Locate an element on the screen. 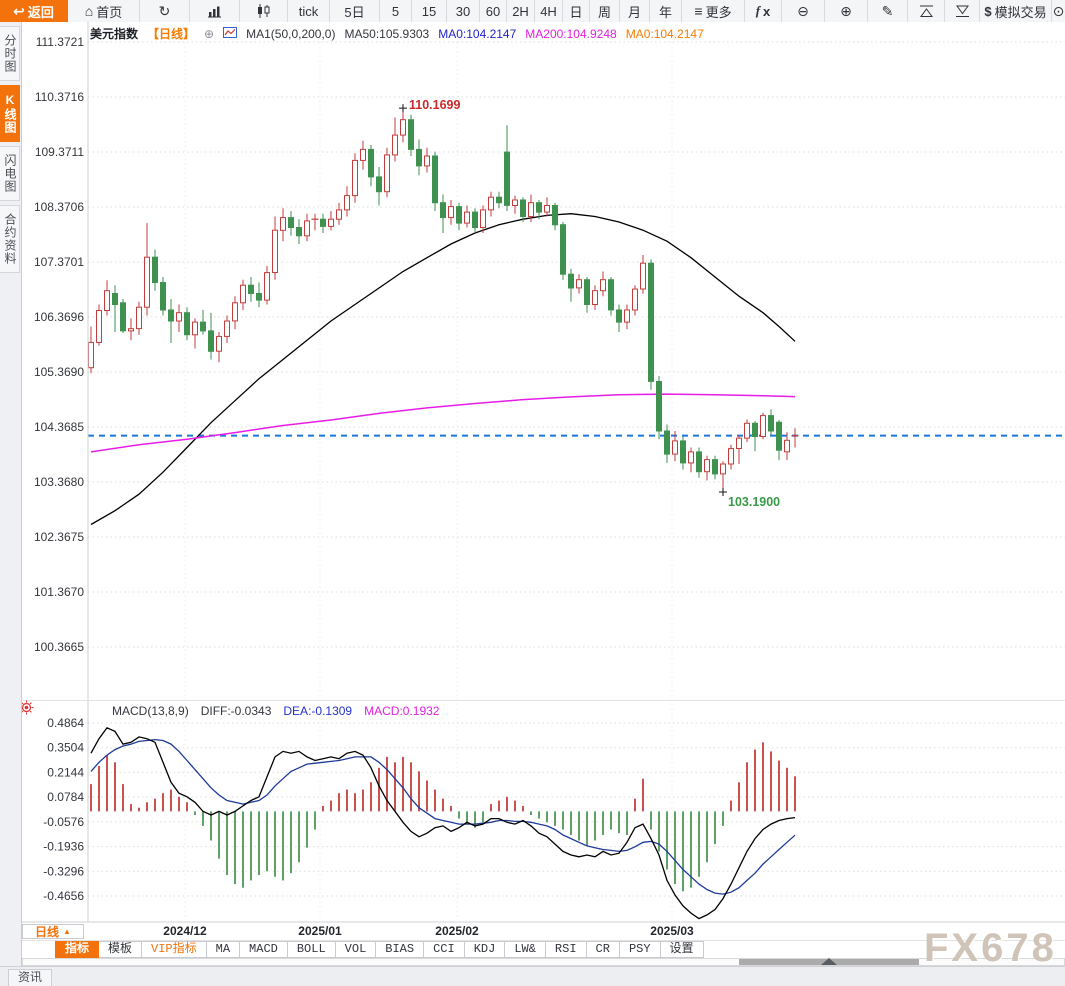  bar-chart-button is located at coordinates (215, 11).